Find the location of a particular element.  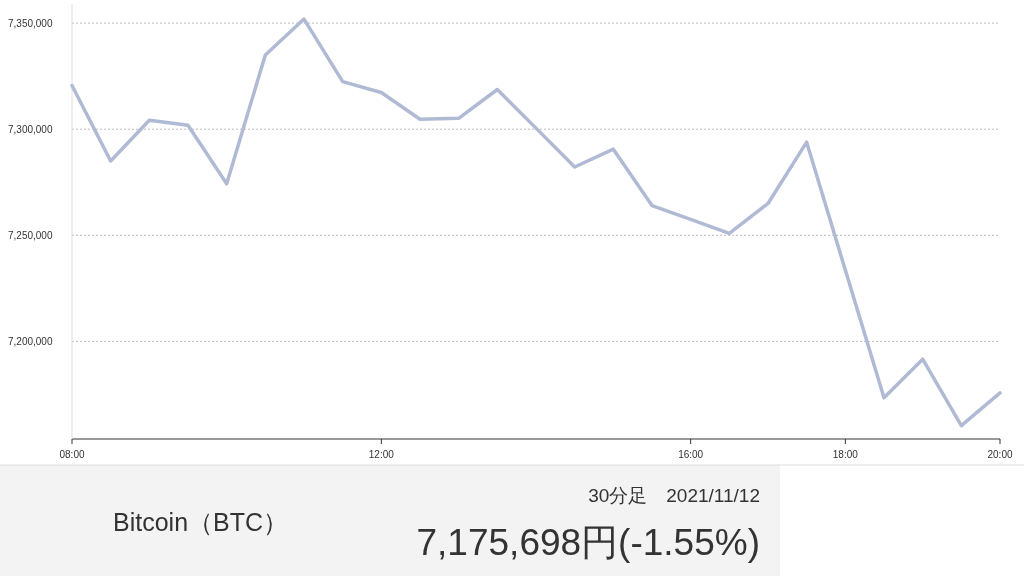

x-tick-label: 20:00 is located at coordinates (1000, 454).